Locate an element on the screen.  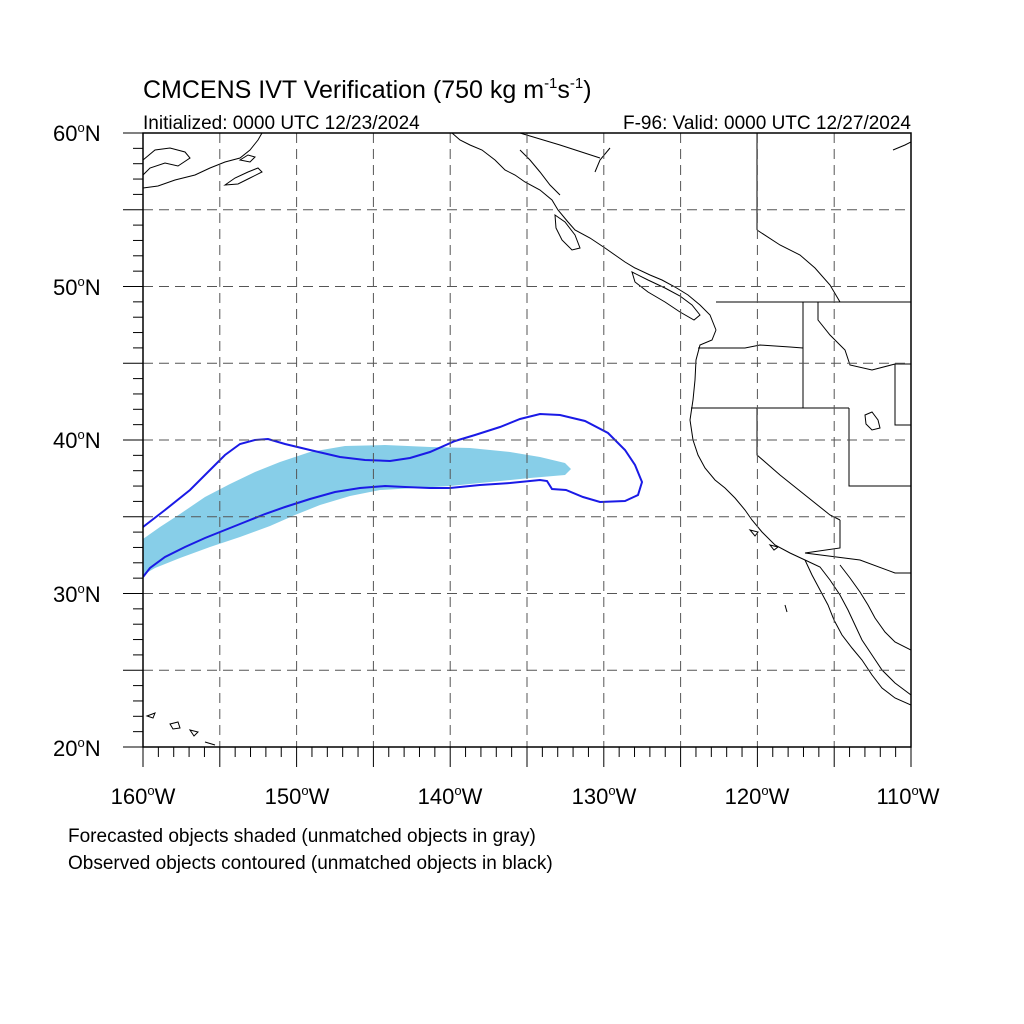
title-mid: s is located at coordinates (563, 90).